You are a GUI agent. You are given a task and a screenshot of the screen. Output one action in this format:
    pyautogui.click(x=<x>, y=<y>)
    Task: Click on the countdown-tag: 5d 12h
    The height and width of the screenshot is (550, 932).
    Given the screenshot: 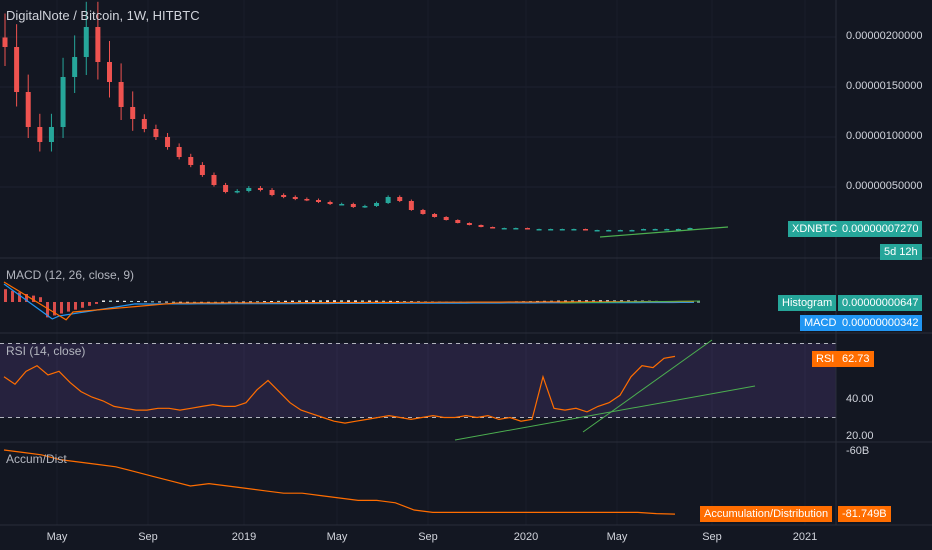 What is the action you would take?
    pyautogui.click(x=901, y=252)
    